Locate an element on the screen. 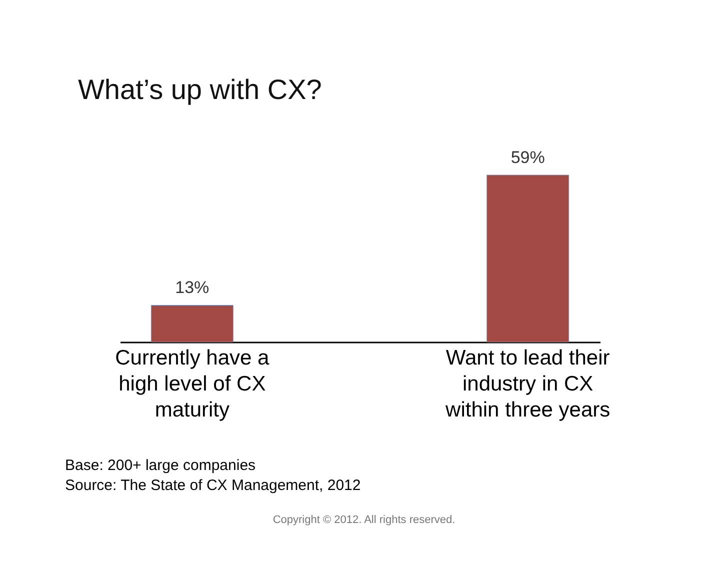  text: Copyright © 2012. All rights reserved. is located at coordinates (364, 520).